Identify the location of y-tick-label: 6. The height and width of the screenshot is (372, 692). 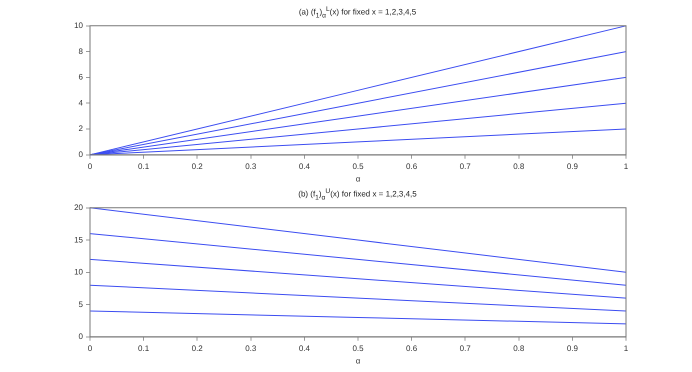
(81, 77).